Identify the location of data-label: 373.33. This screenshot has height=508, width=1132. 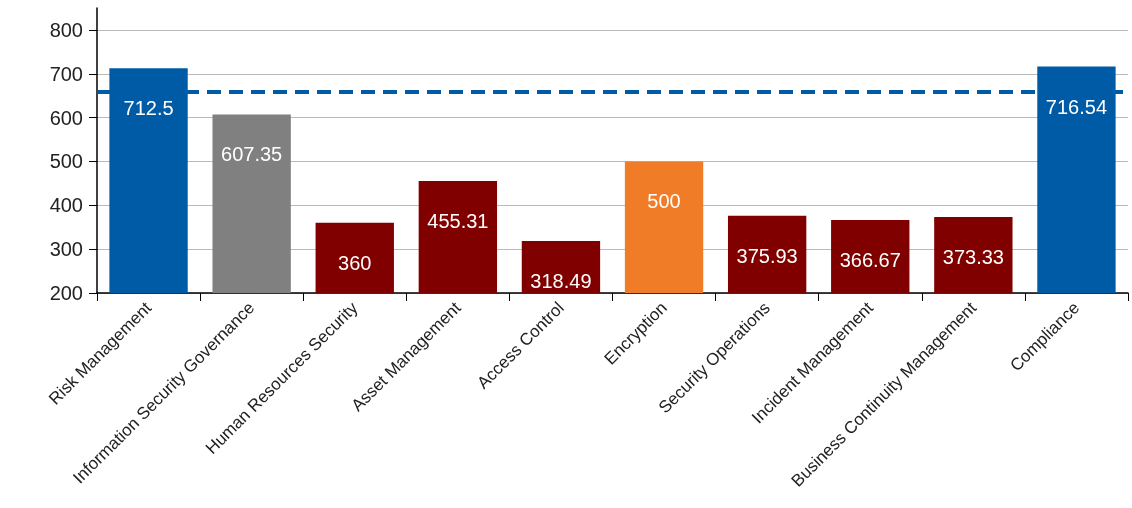
(973, 257).